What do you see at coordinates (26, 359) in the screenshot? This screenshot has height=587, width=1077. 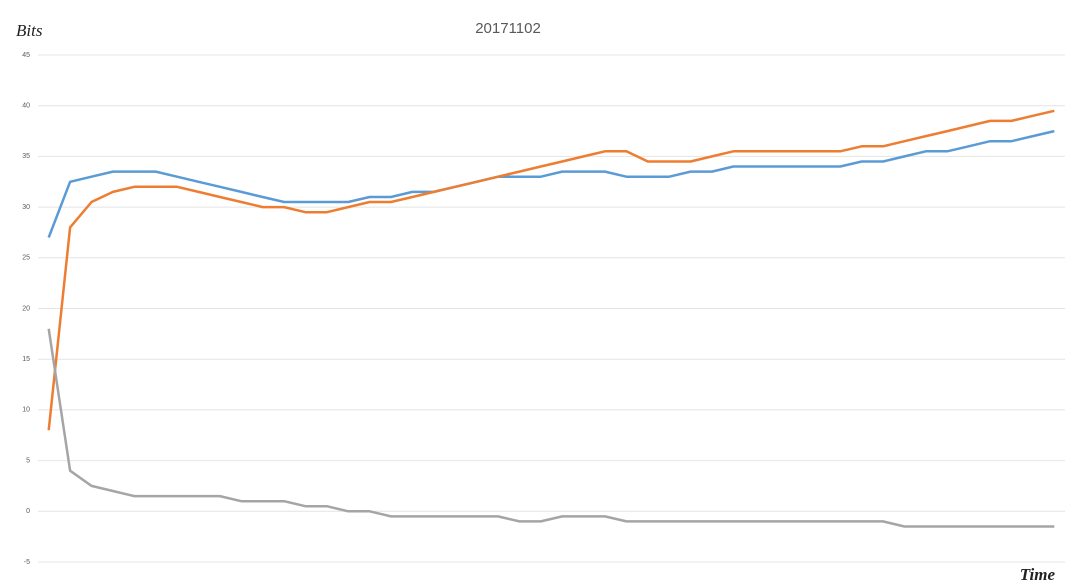 I see `y-tick-label: 15` at bounding box center [26, 359].